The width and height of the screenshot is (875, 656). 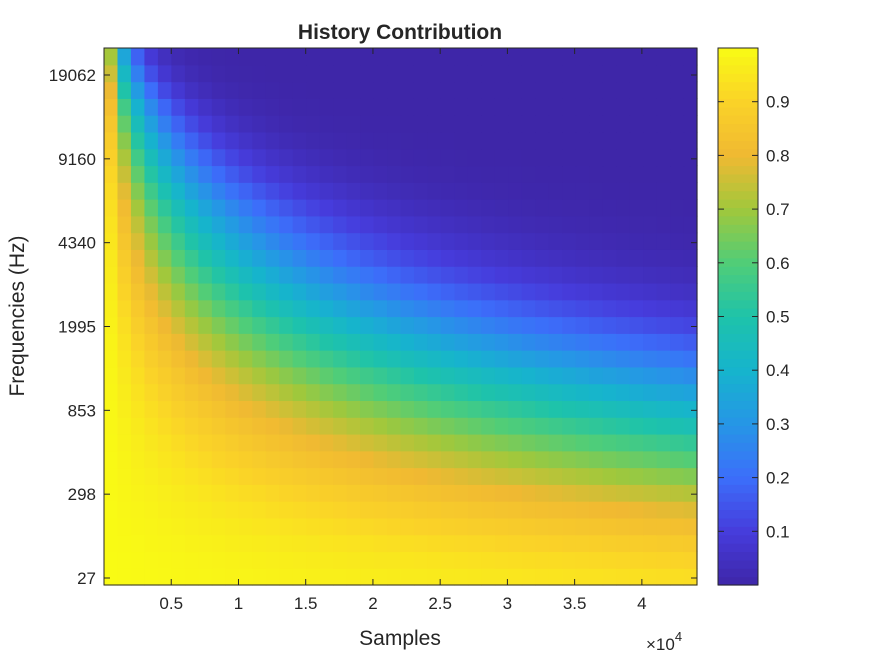 What do you see at coordinates (575, 603) in the screenshot?
I see `x-tick-label: 3.5` at bounding box center [575, 603].